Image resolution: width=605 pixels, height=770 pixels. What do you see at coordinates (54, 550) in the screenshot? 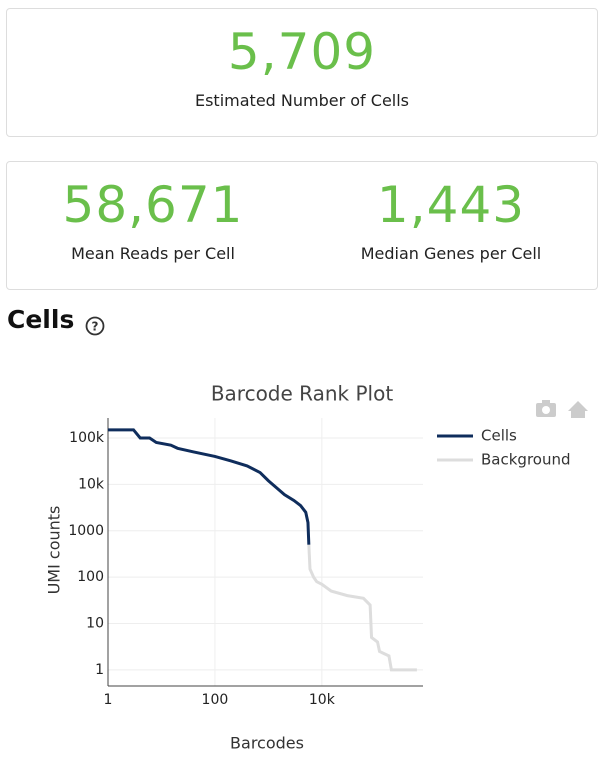
I see `y-axis-title: UMI counts` at bounding box center [54, 550].